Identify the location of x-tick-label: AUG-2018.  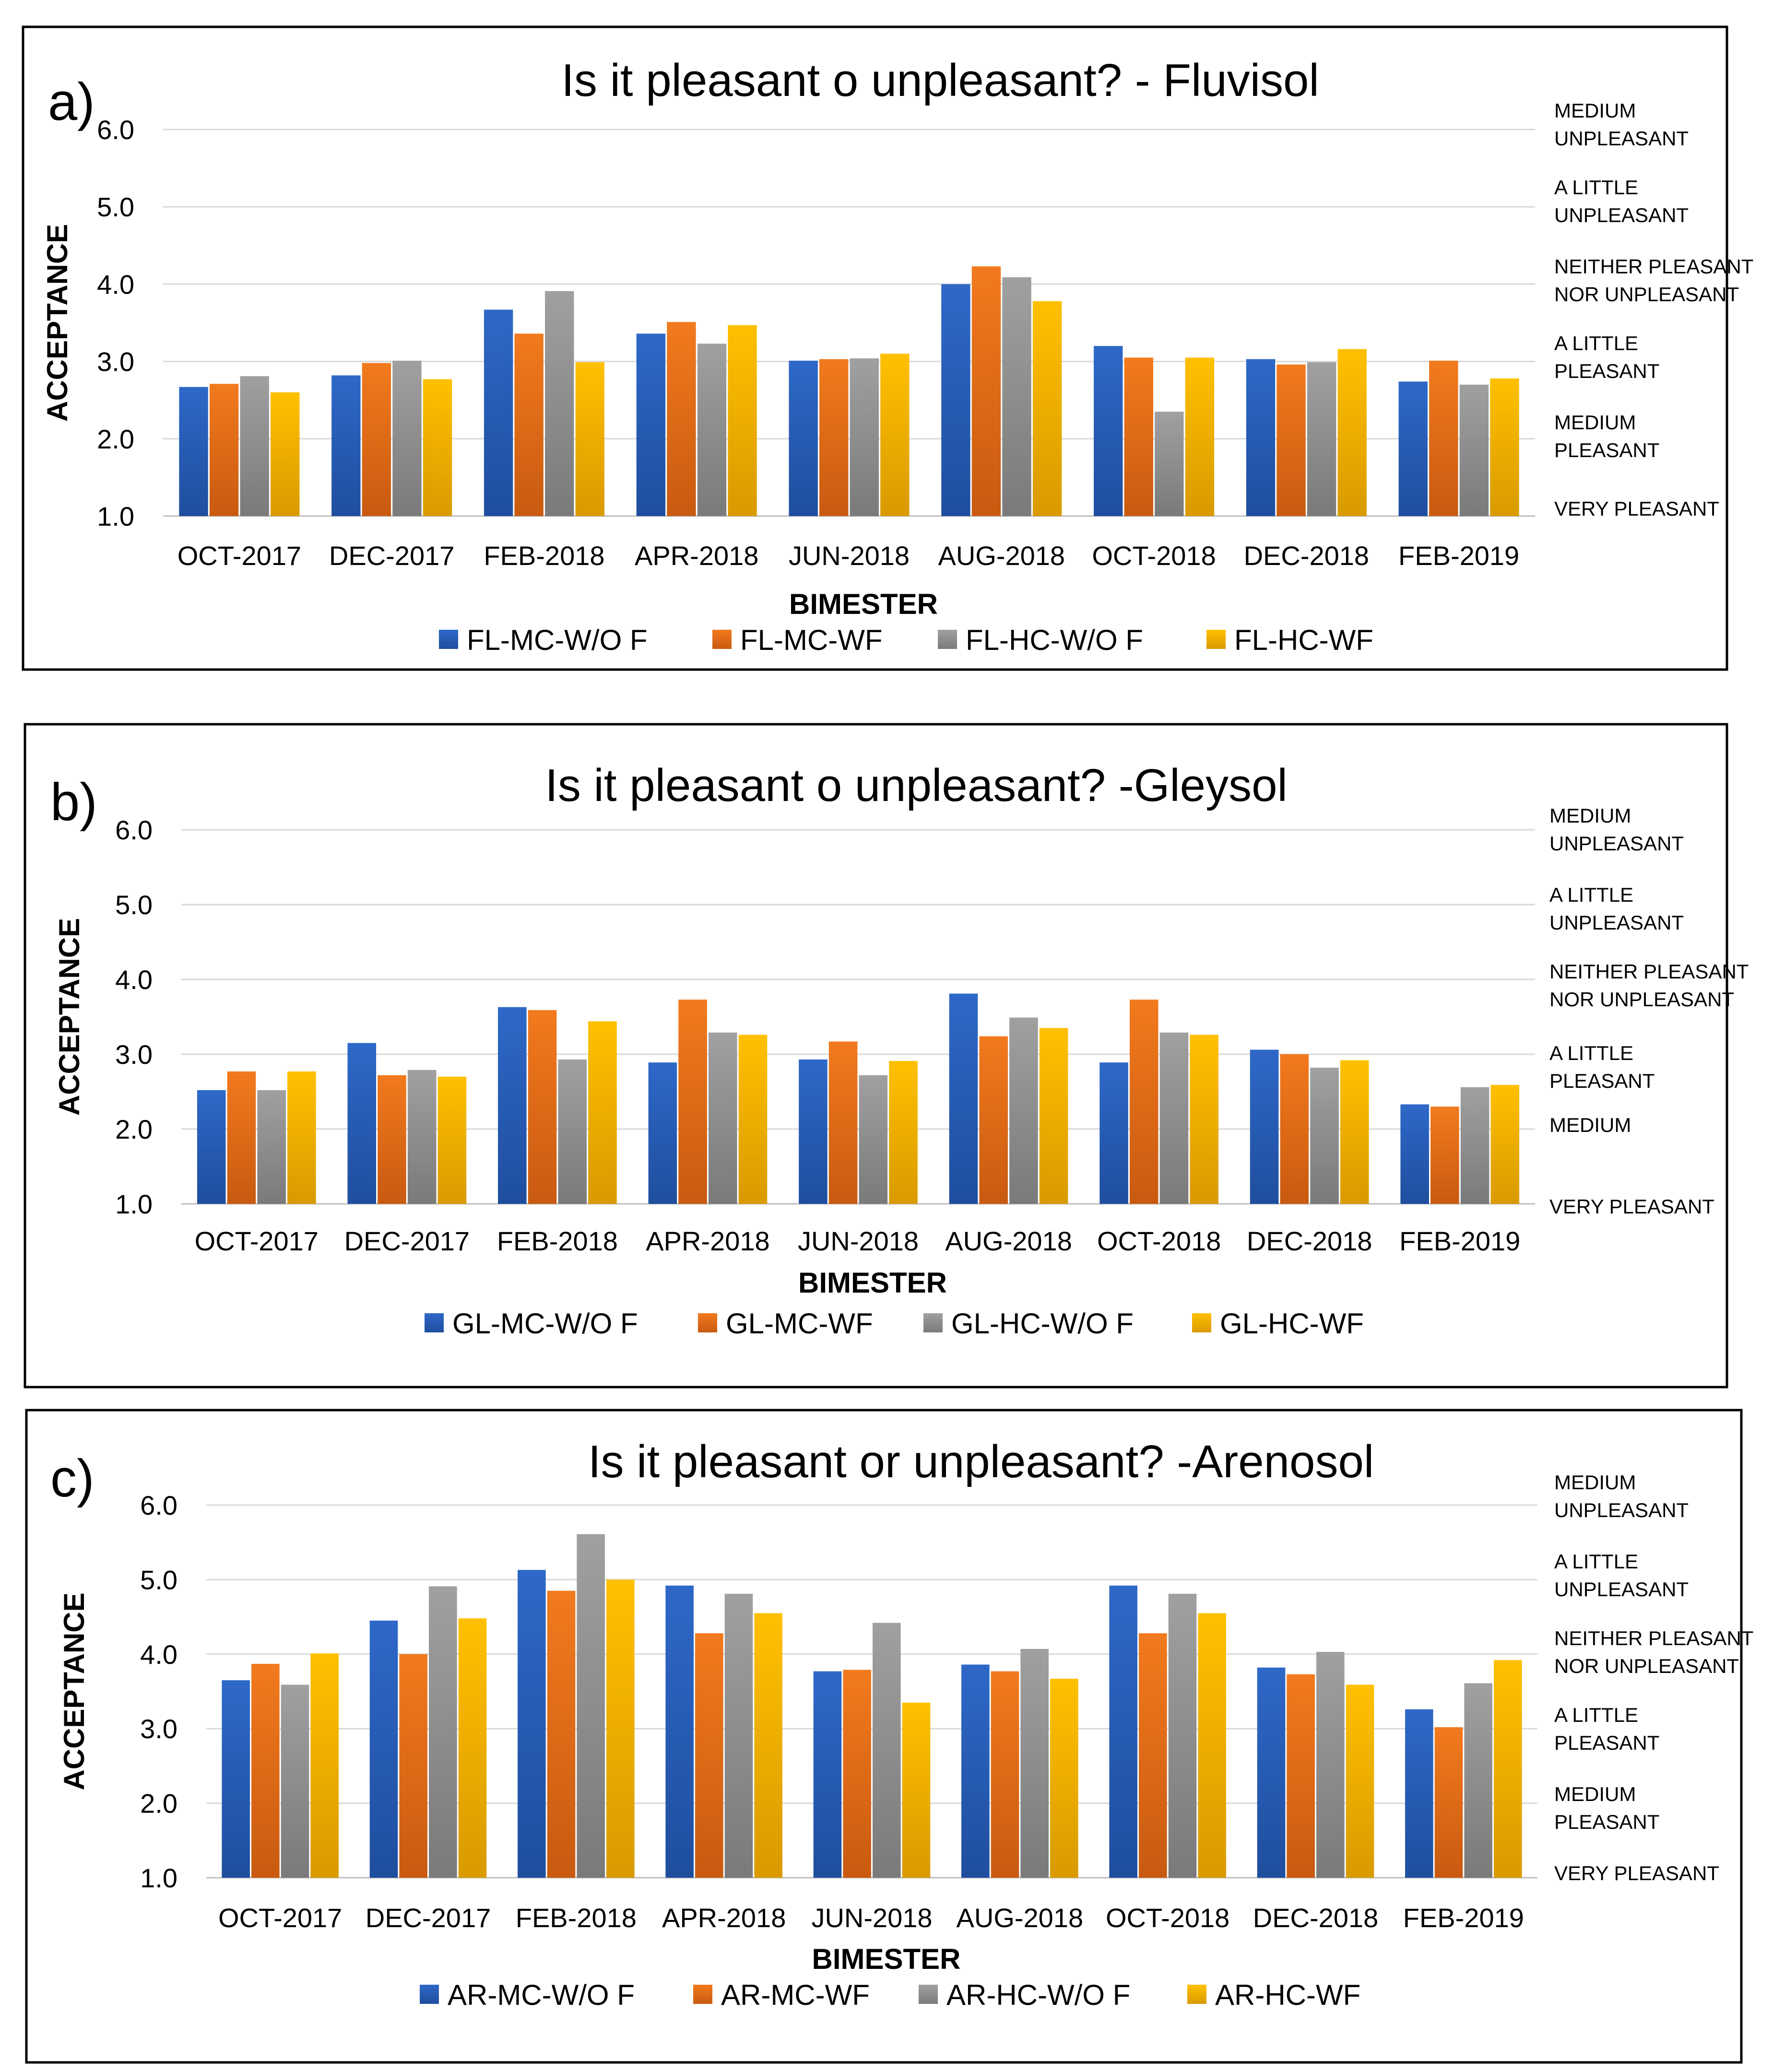
(1008, 1241).